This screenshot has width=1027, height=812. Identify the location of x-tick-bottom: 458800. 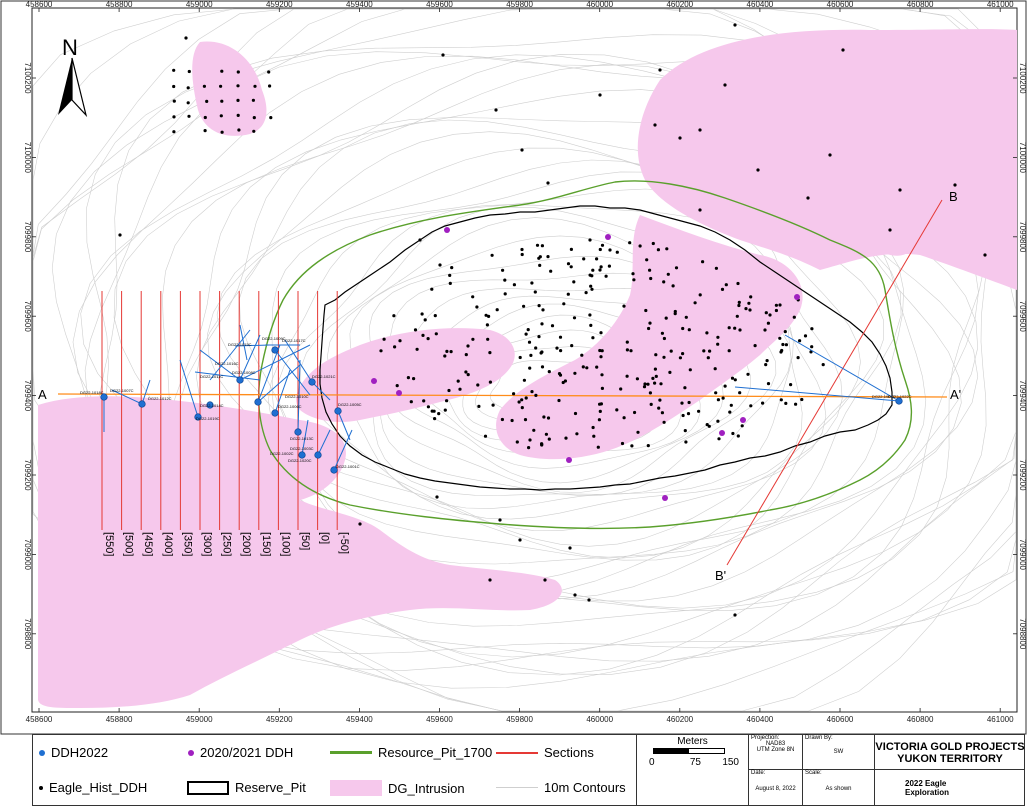
(119, 719).